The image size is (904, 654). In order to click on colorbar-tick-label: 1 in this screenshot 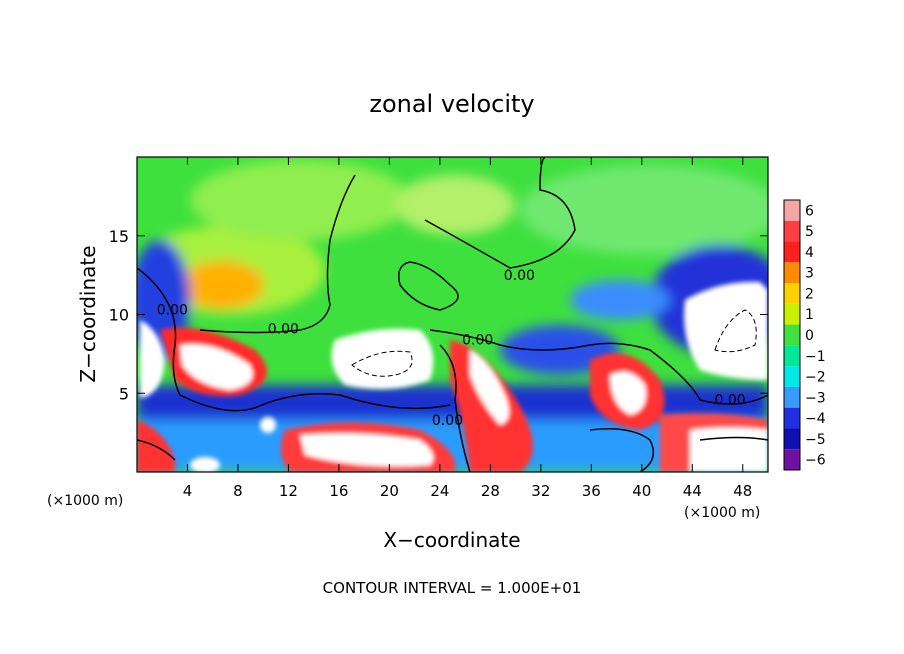, I will do `click(809, 315)`.